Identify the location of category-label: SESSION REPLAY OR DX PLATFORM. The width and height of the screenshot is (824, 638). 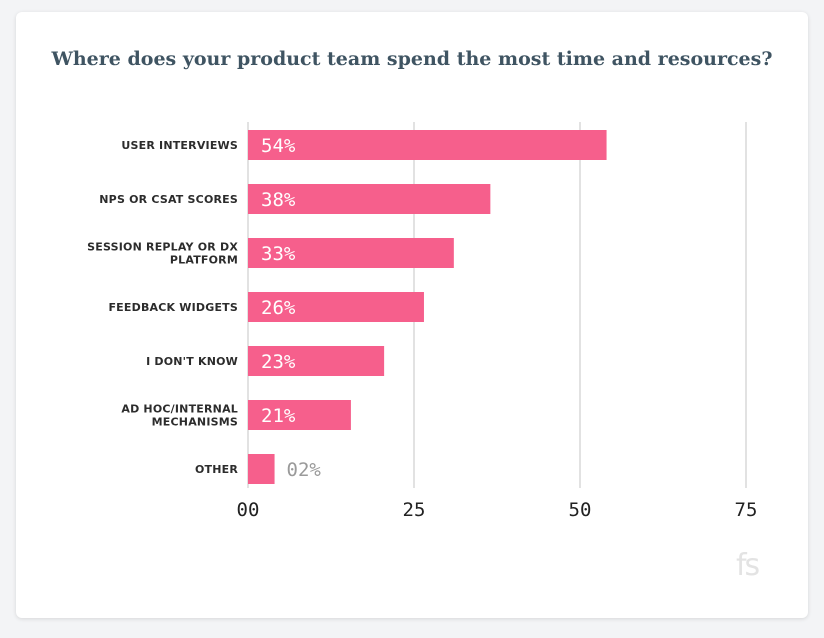
(162, 254).